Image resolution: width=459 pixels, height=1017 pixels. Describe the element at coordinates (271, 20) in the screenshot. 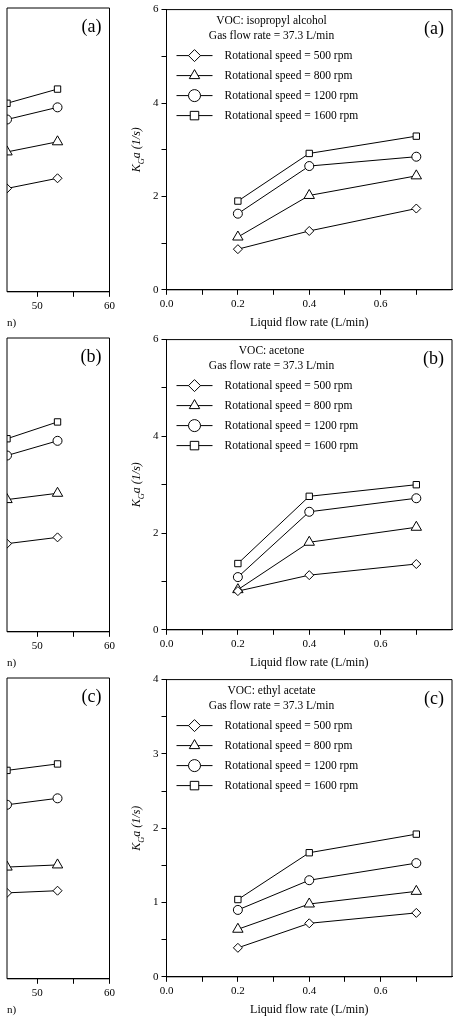

I see `annotation: VOC: isopropyl alcohol` at that location.